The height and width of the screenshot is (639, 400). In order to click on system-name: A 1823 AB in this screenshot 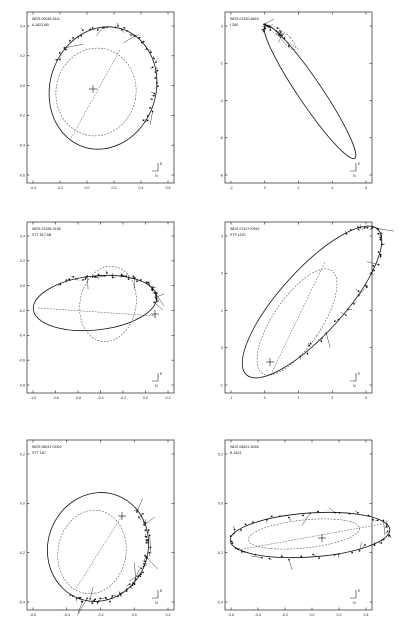, I will do `click(40, 25)`.